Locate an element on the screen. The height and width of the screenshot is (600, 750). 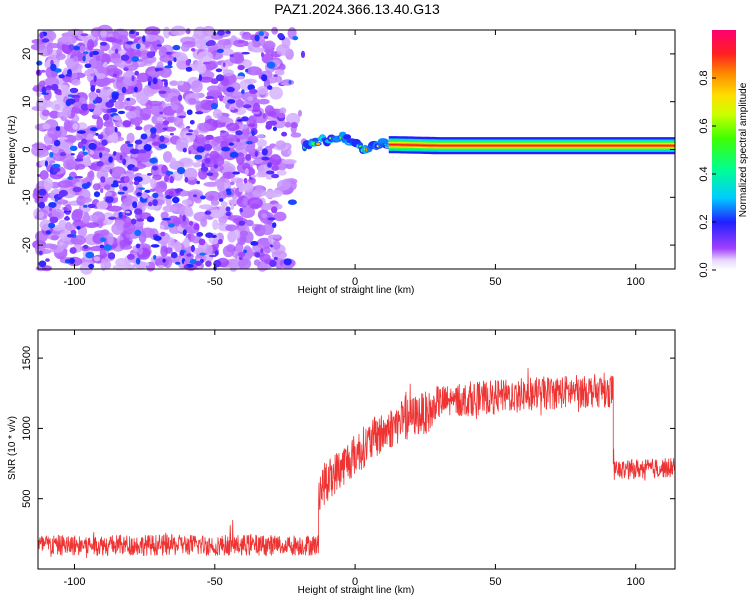
y-tick-label: -10 is located at coordinates (27, 197).